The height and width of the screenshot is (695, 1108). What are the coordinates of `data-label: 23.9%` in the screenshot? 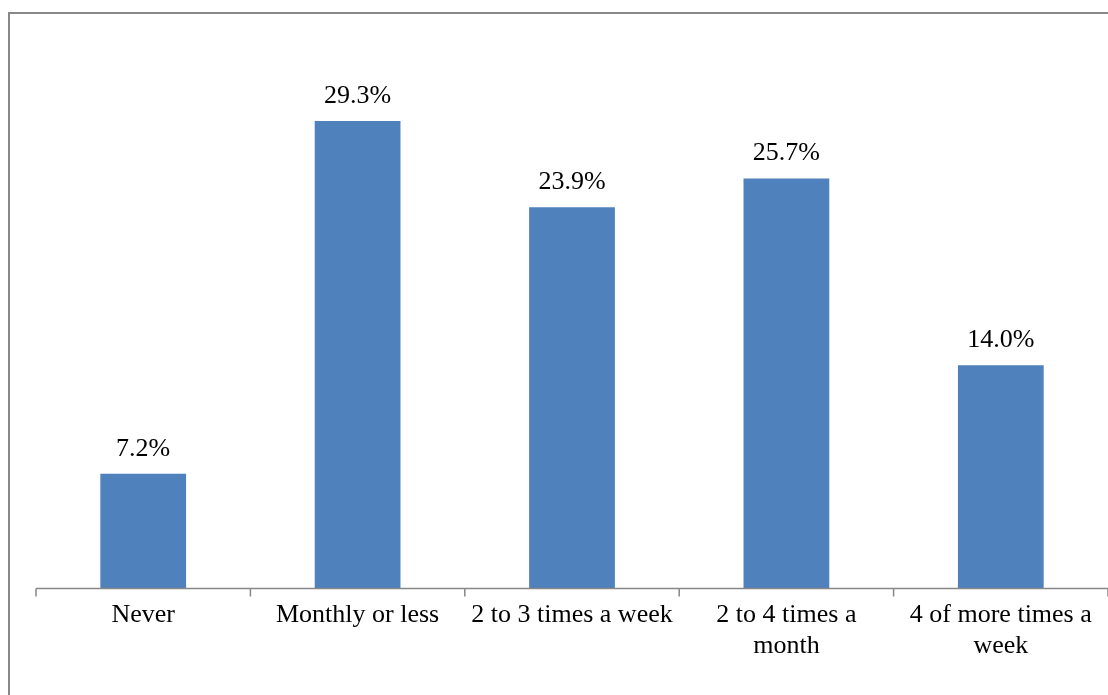 It's located at (572, 180).